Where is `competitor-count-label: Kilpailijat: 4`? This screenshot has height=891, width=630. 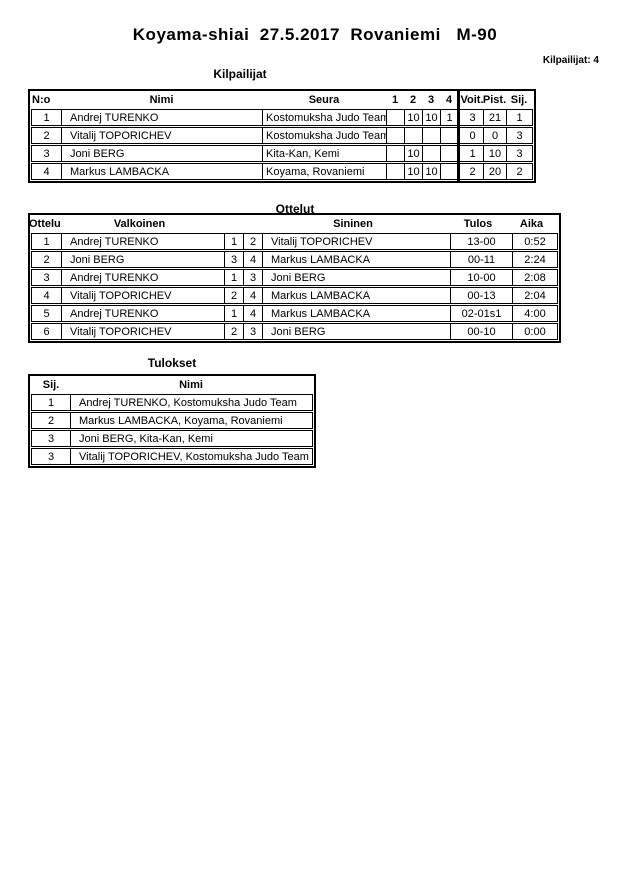
competitor-count-label: Kilpailijat: 4 is located at coordinates (570, 60).